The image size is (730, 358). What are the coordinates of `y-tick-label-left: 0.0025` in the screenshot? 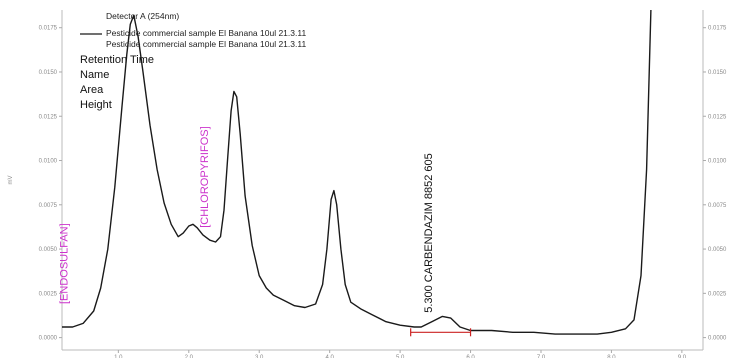 It's located at (48, 294).